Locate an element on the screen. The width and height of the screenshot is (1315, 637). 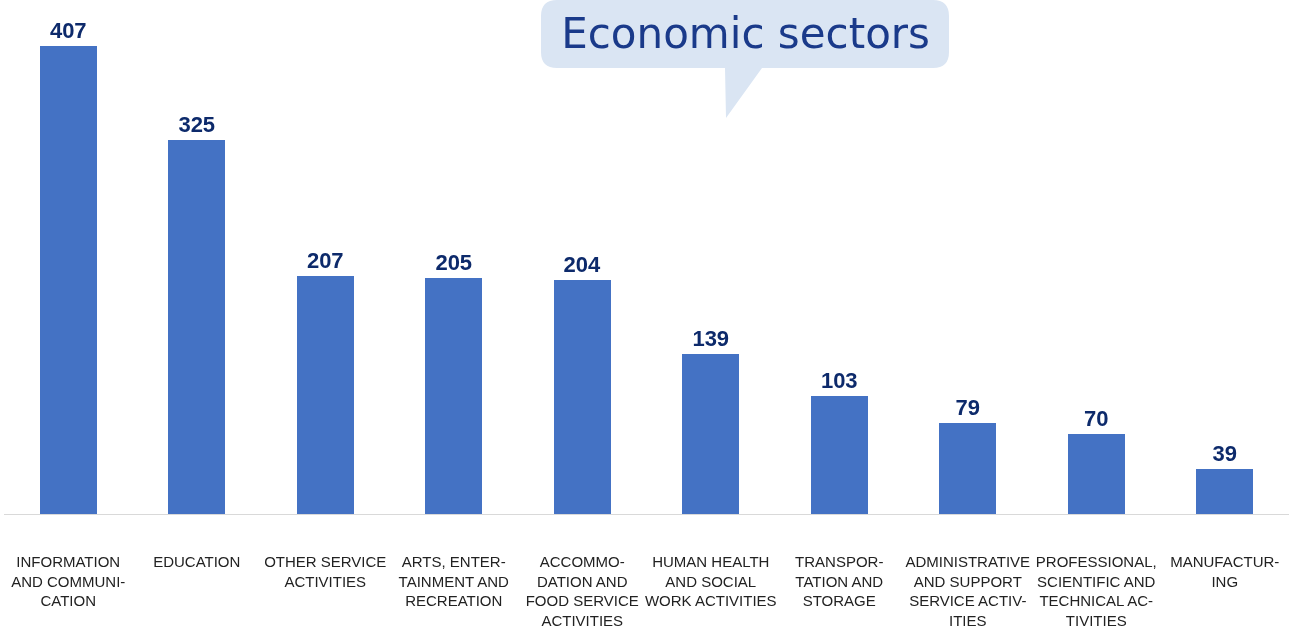
data-label: 103 is located at coordinates (839, 380).